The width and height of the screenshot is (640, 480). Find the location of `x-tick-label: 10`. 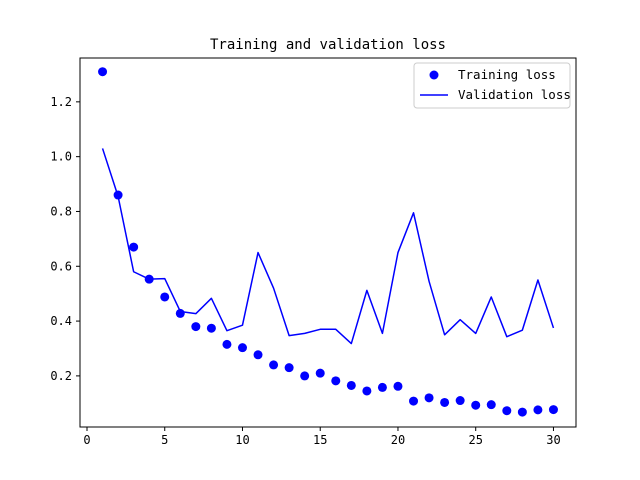

x-tick-label: 10 is located at coordinates (242, 440).